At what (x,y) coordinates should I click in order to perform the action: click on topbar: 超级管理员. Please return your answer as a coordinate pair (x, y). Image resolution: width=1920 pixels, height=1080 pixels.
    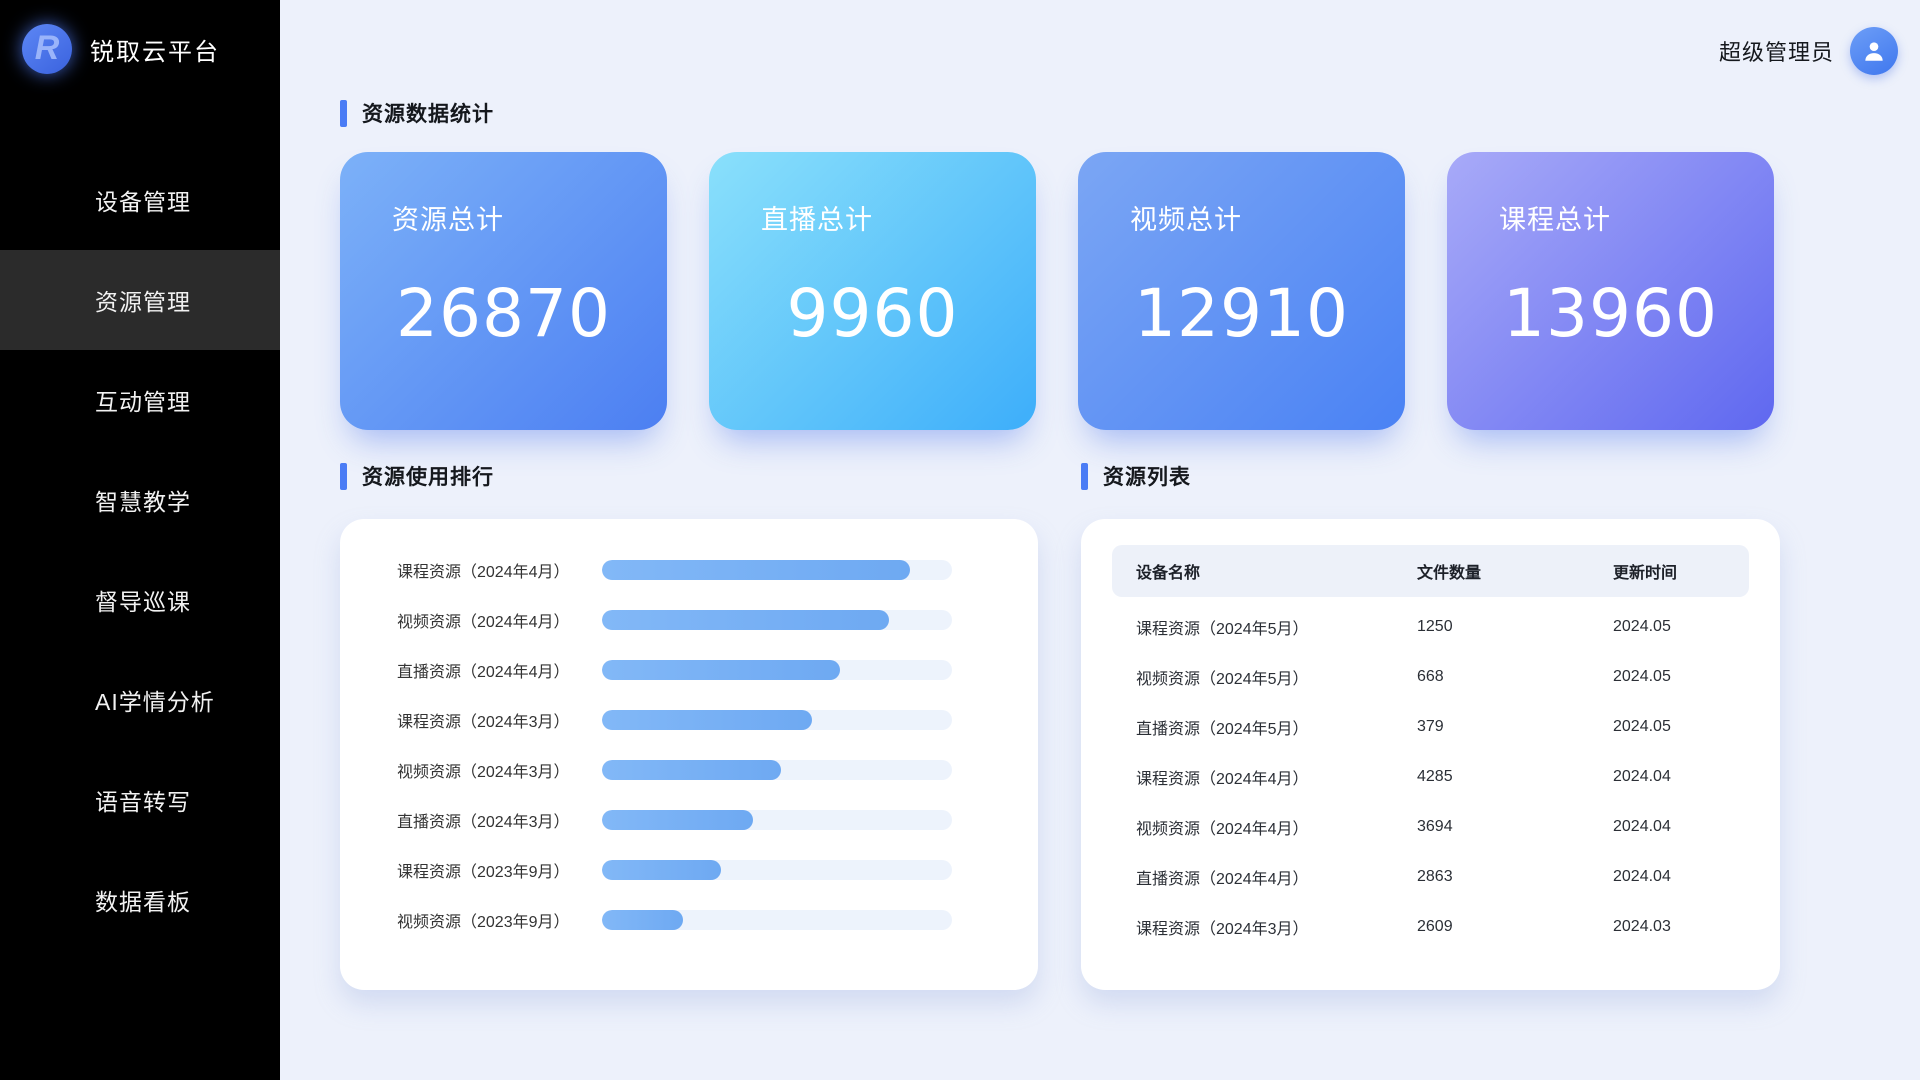
    Looking at the image, I should click on (1808, 51).